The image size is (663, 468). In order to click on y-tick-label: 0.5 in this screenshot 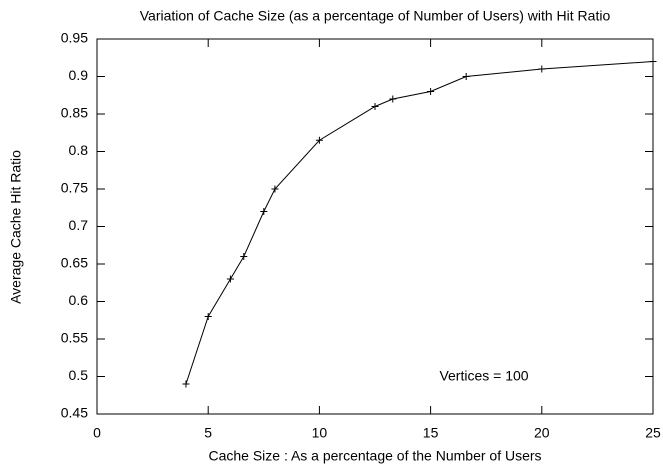, I will do `click(79, 375)`.